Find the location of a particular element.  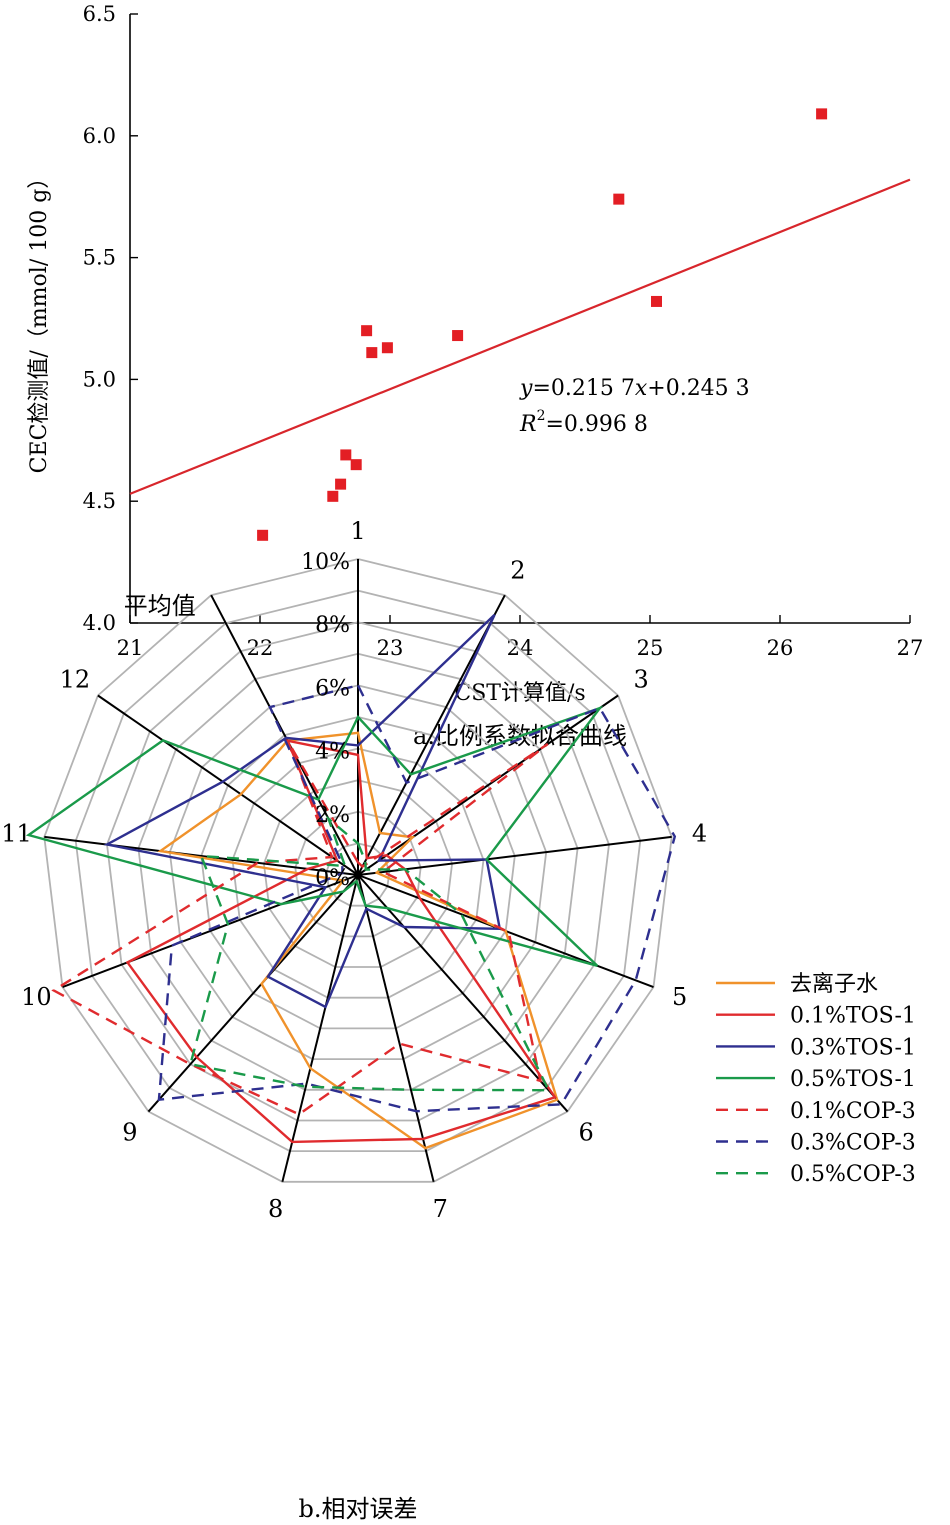

x-tick-label: 27 is located at coordinates (910, 648).